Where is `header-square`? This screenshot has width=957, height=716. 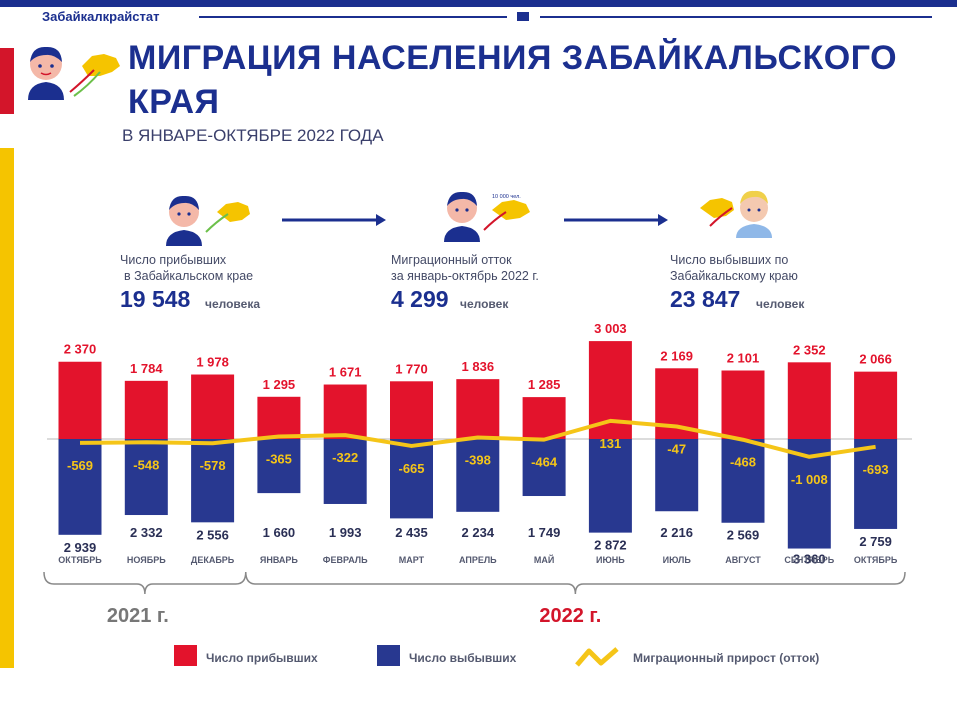
header-square is located at coordinates (523, 16).